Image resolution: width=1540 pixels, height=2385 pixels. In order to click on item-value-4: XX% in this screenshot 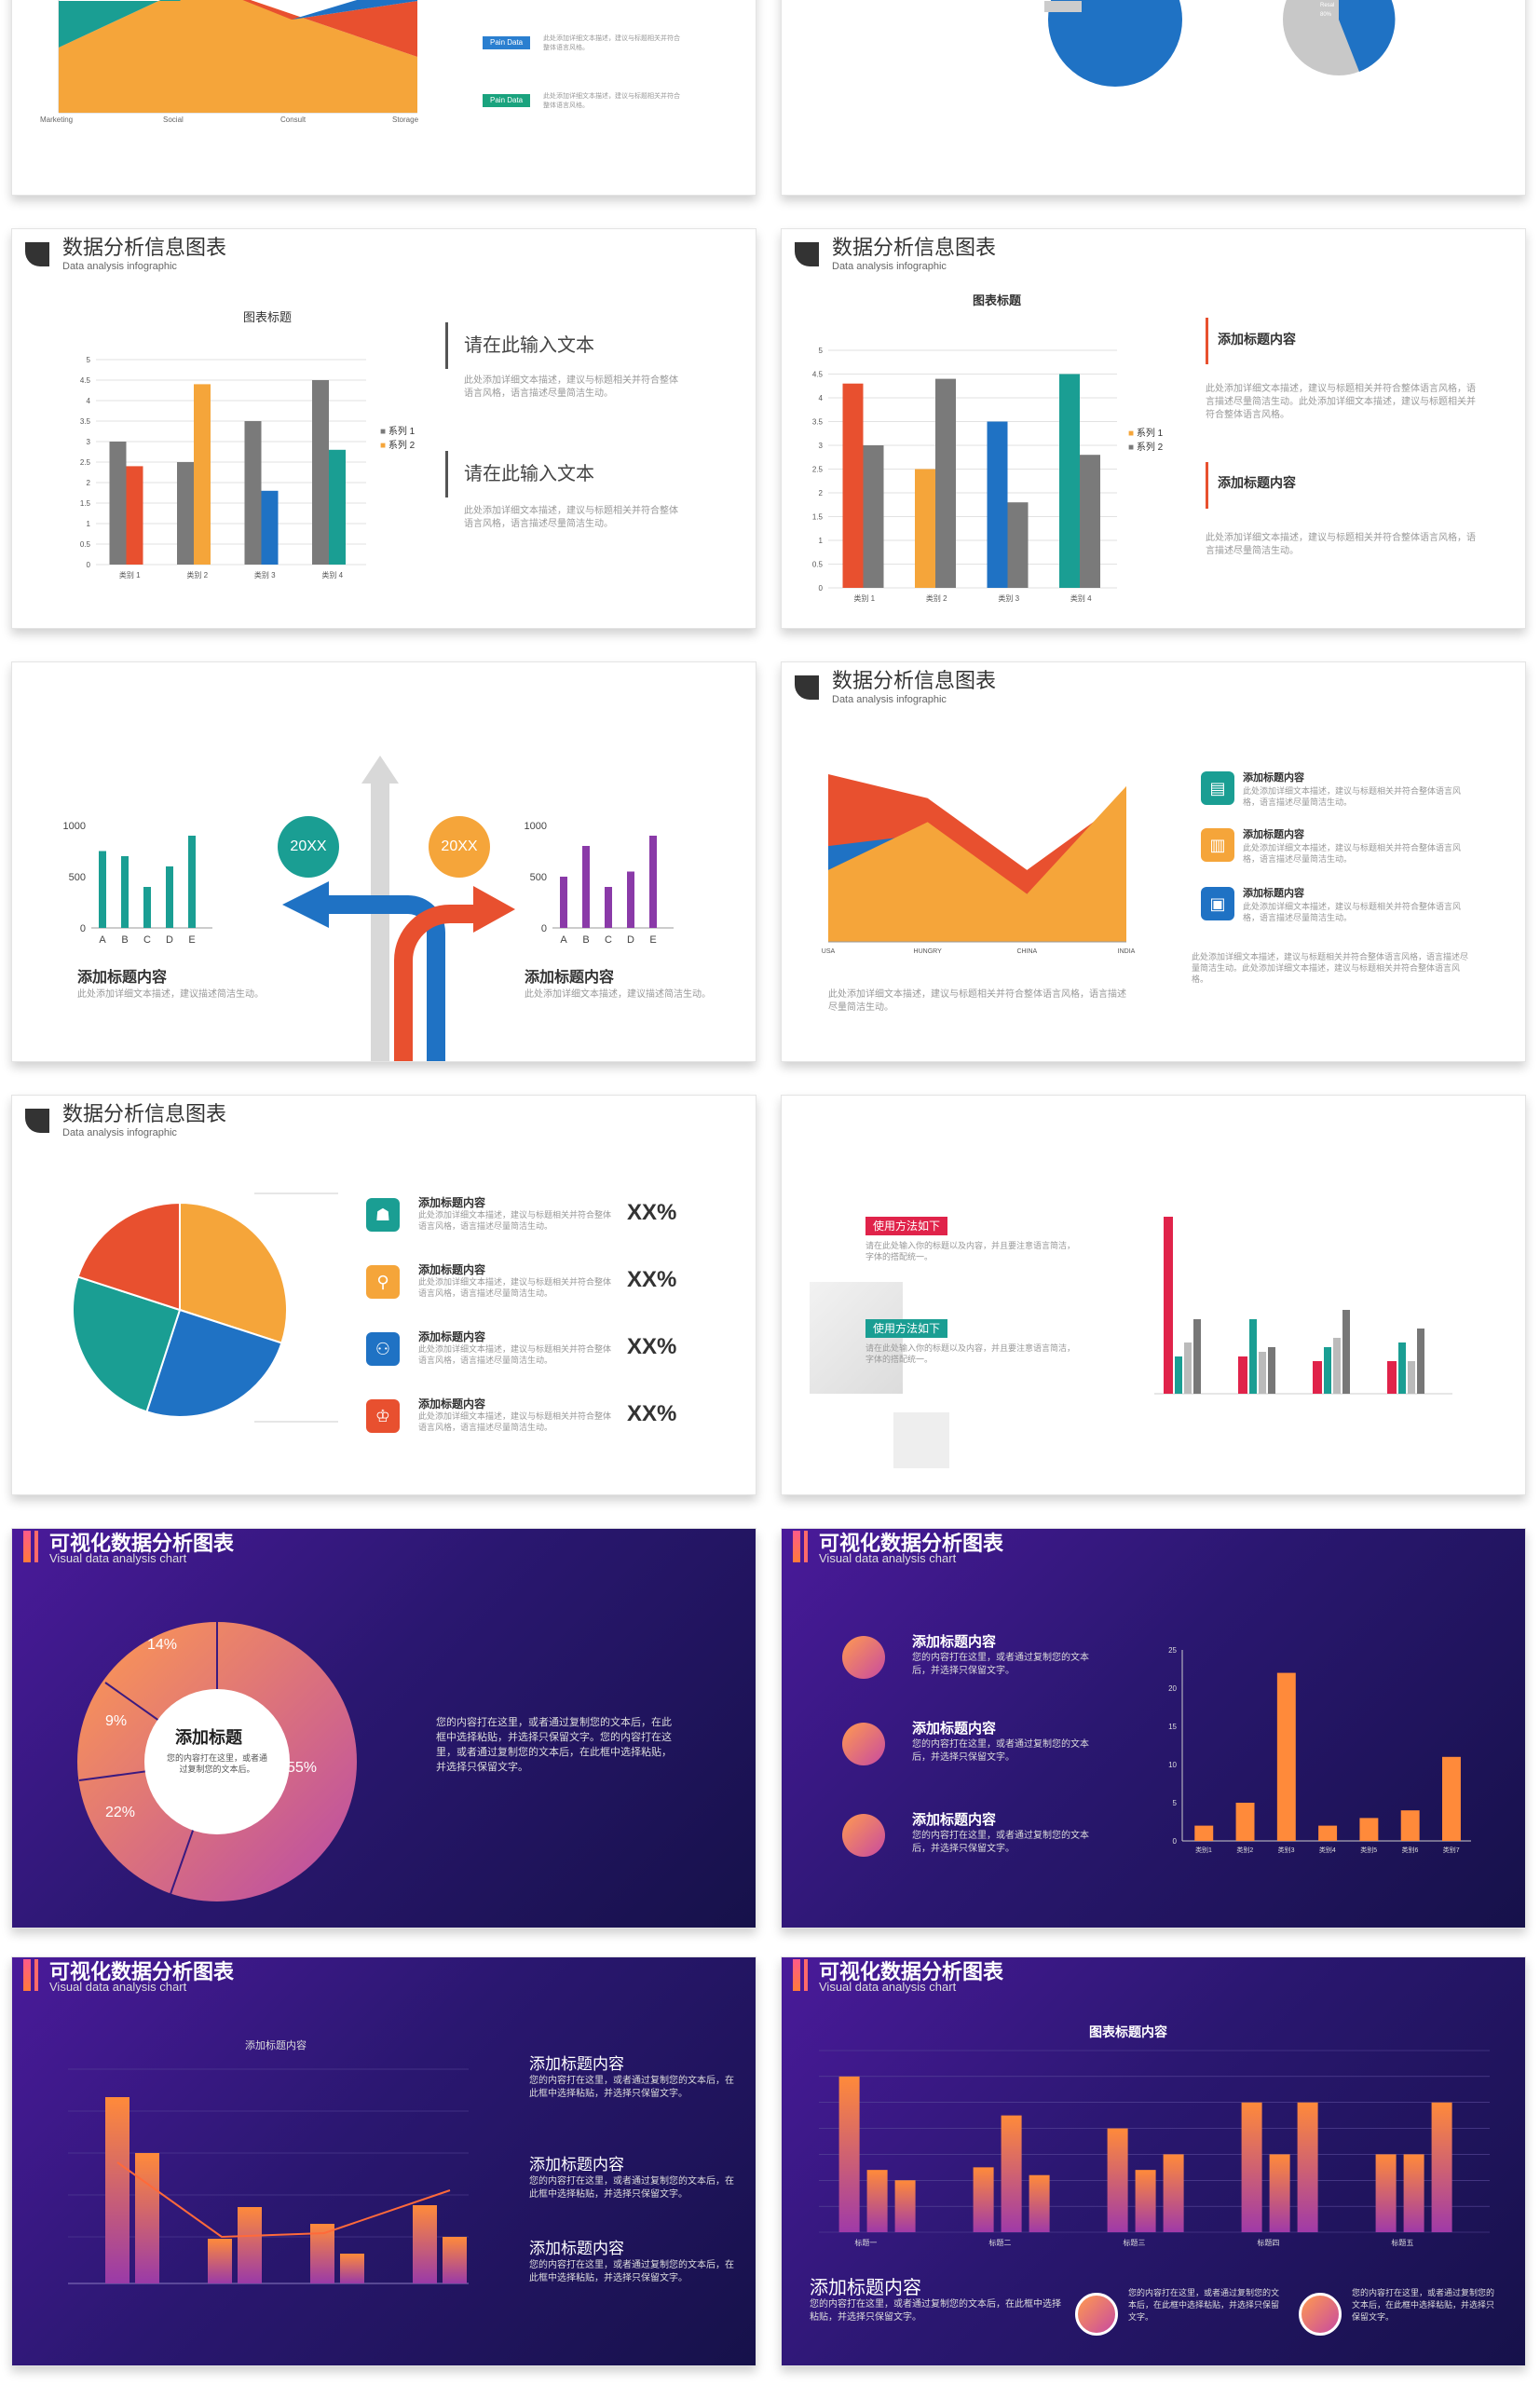, I will do `click(652, 1413)`.